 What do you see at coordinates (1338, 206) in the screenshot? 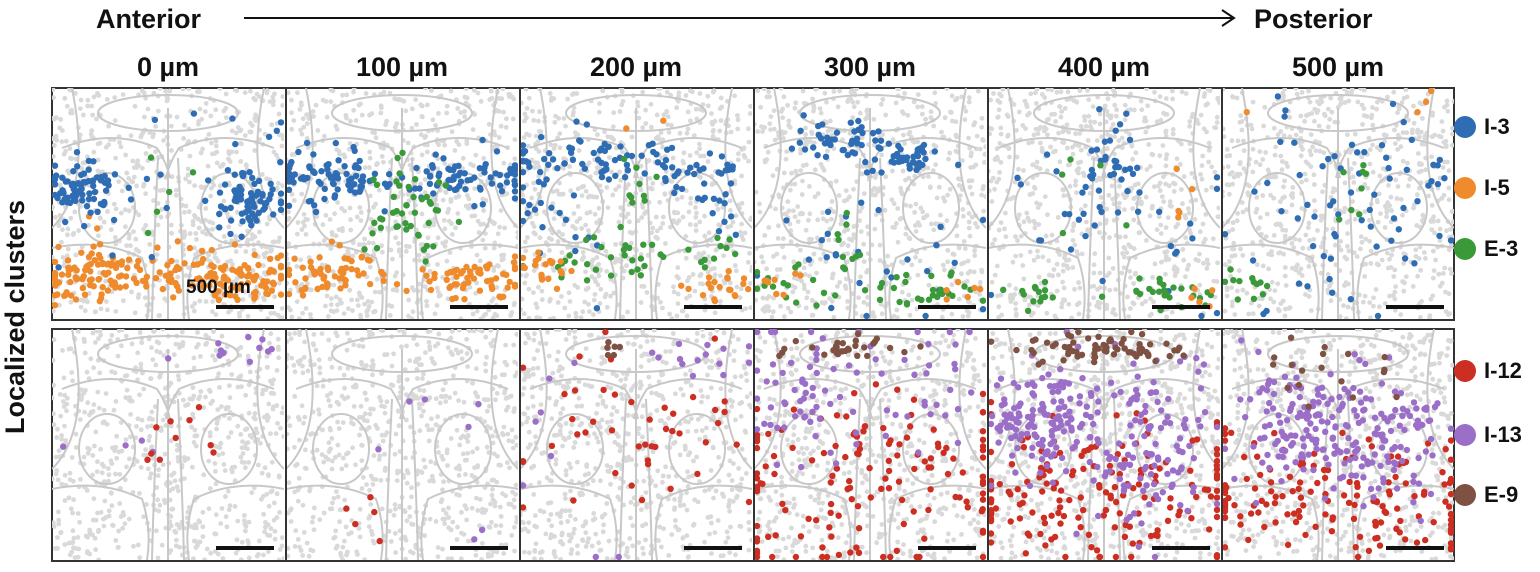
I see `cluster-i-3-cells` at bounding box center [1338, 206].